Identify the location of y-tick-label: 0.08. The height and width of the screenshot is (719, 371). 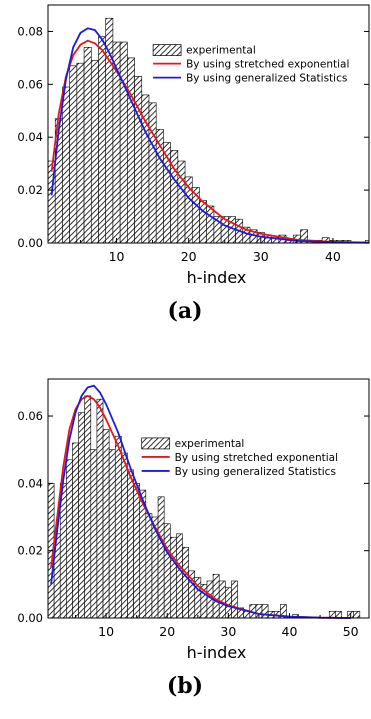
(30, 31).